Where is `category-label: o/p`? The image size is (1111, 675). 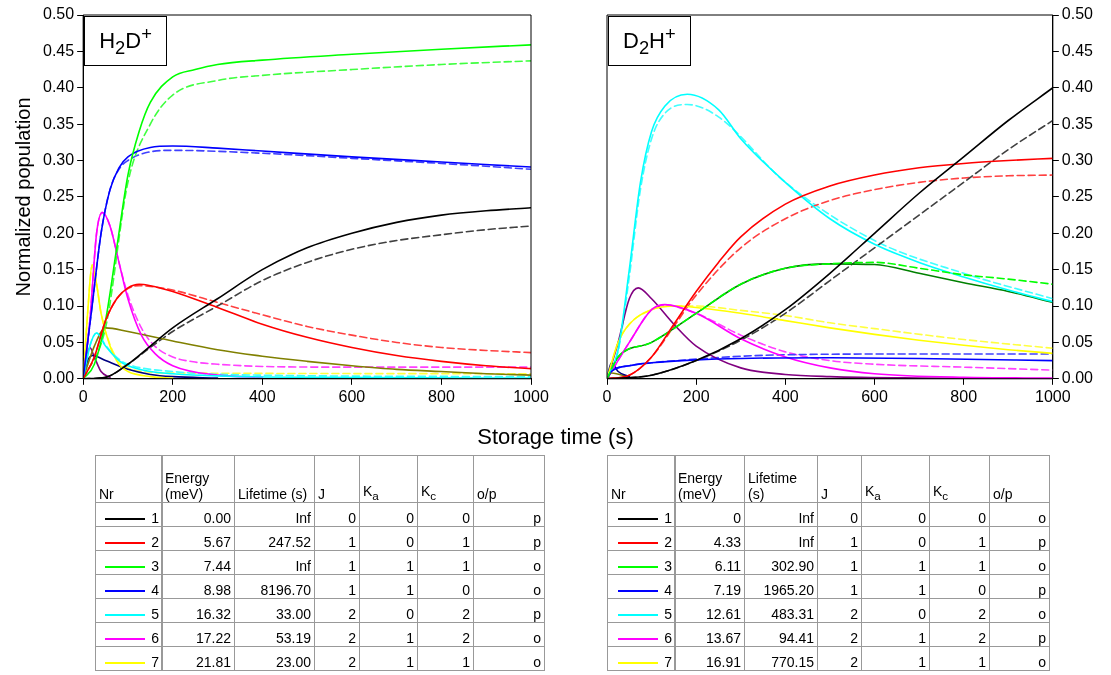
category-label: o/p is located at coordinates (1019, 479).